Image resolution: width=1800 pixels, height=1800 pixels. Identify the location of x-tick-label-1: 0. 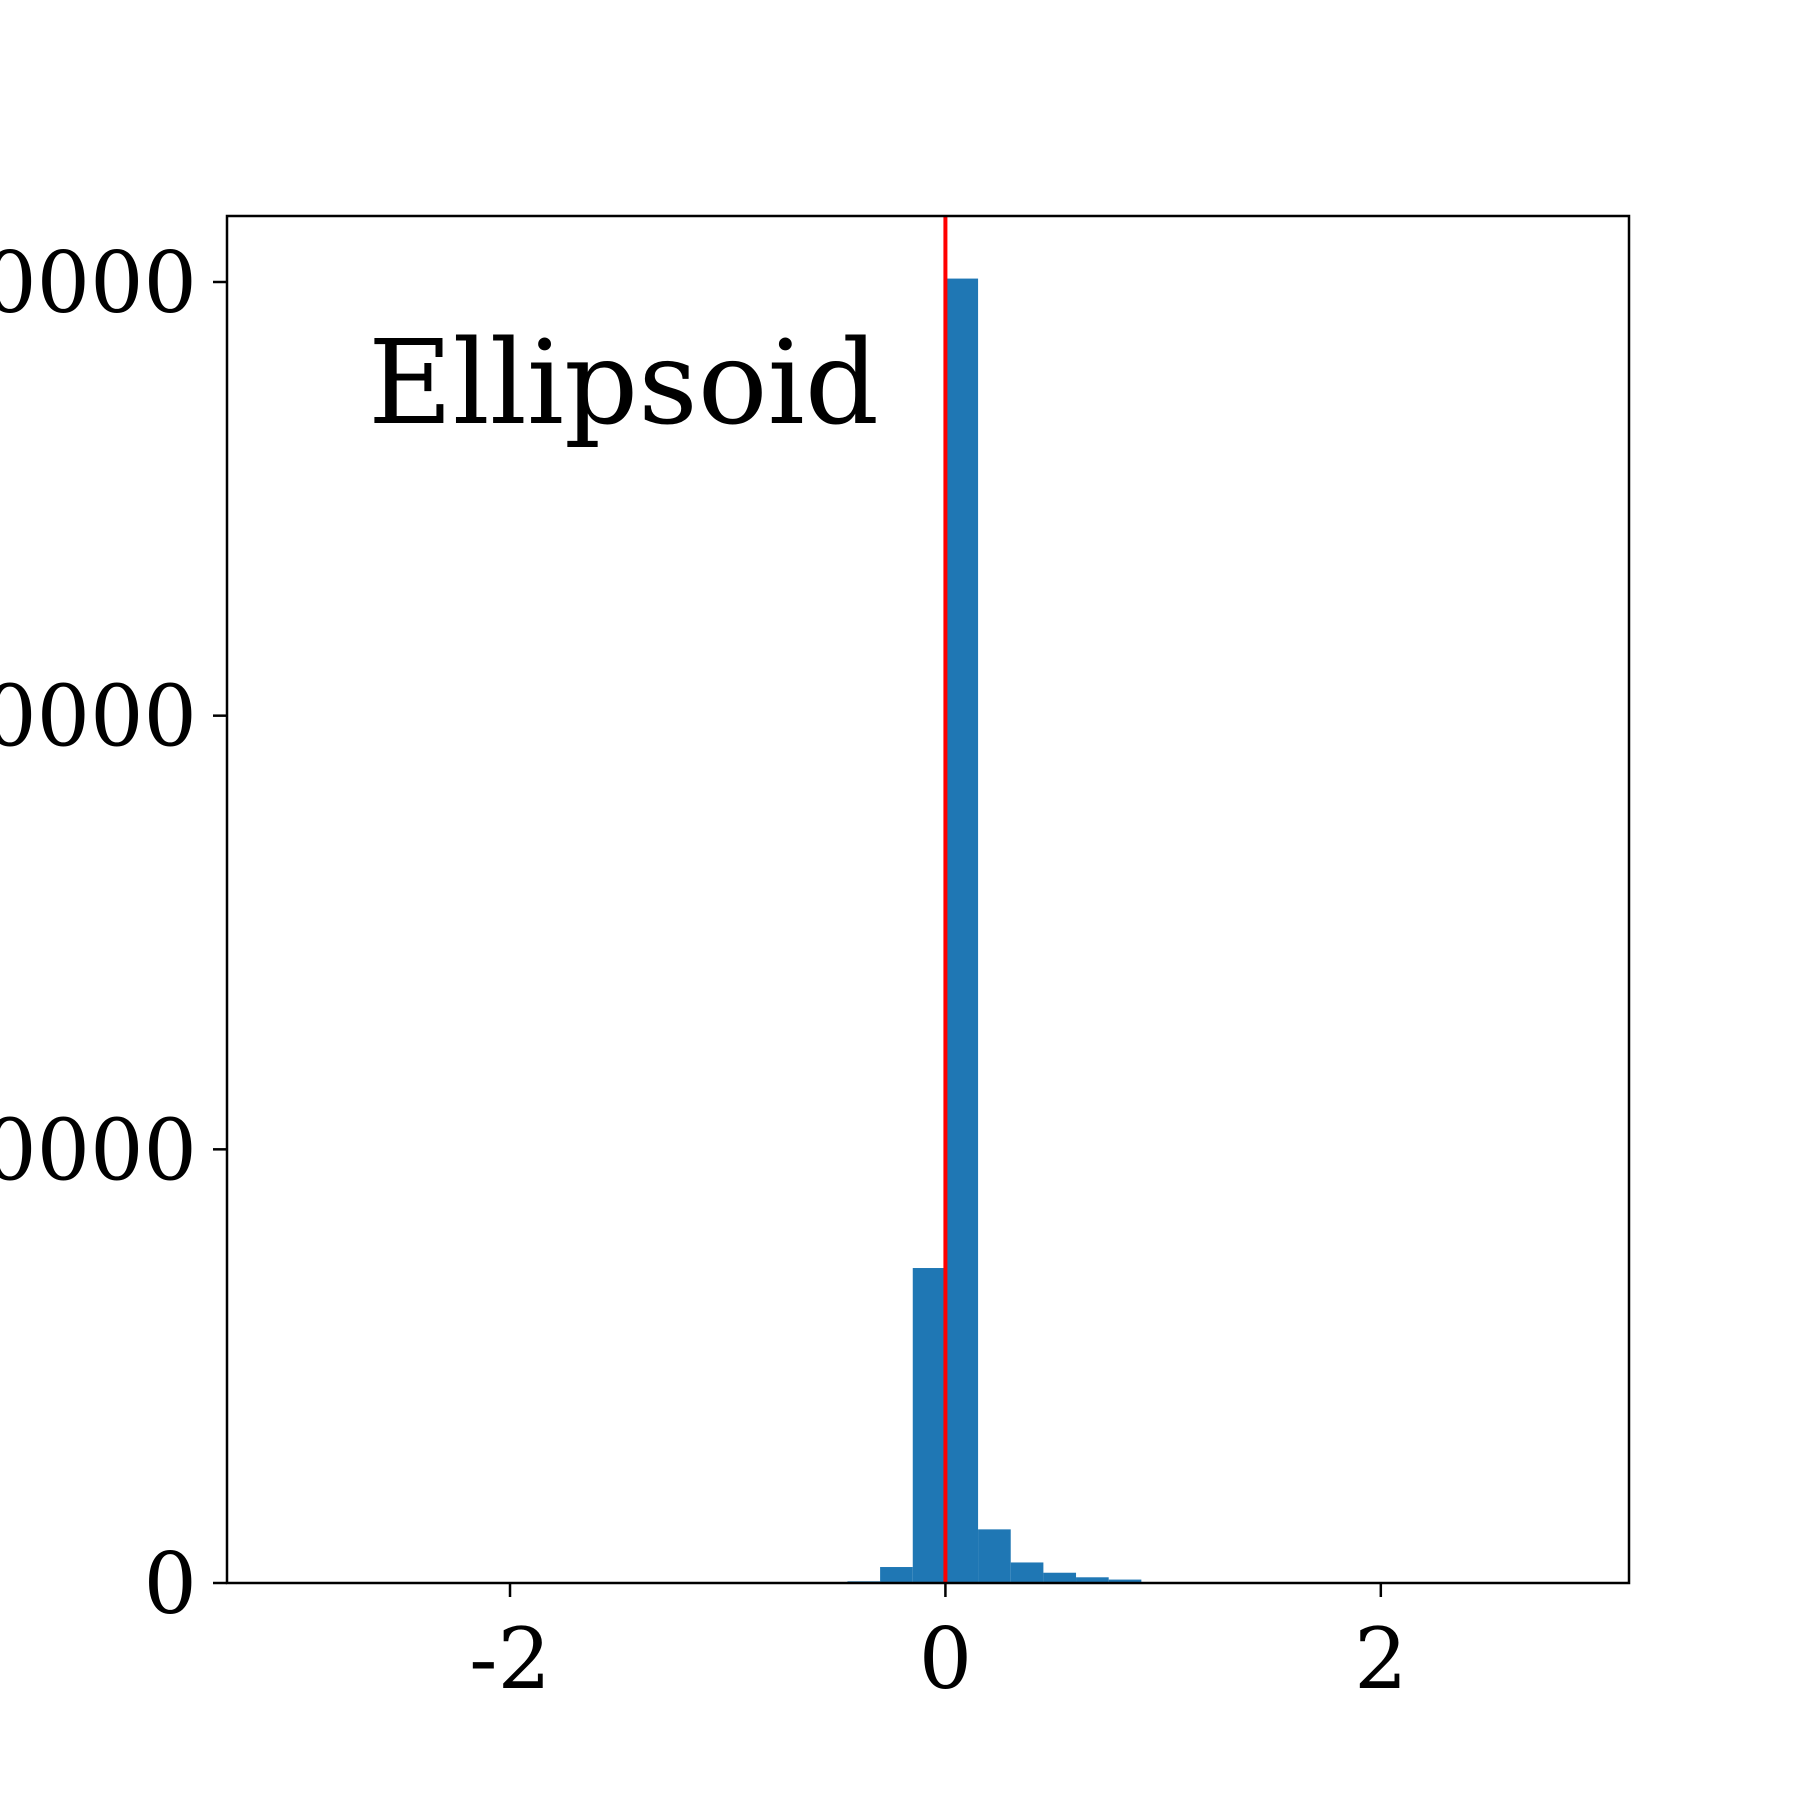
(945, 1659).